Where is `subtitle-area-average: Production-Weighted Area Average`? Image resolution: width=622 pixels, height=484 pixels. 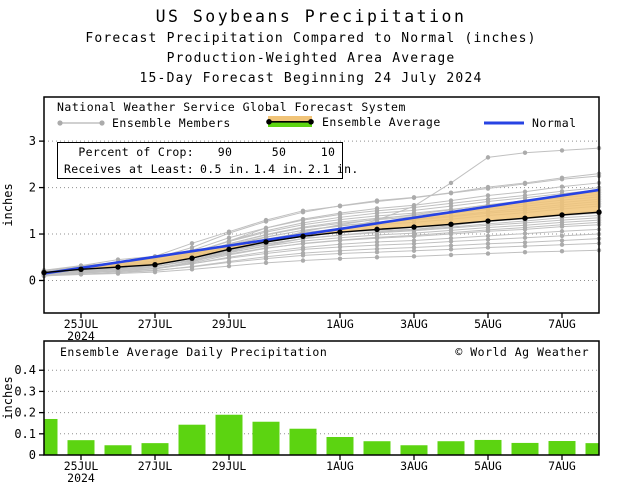
subtitle-area-average: Production-Weighted Area Average is located at coordinates (311, 58).